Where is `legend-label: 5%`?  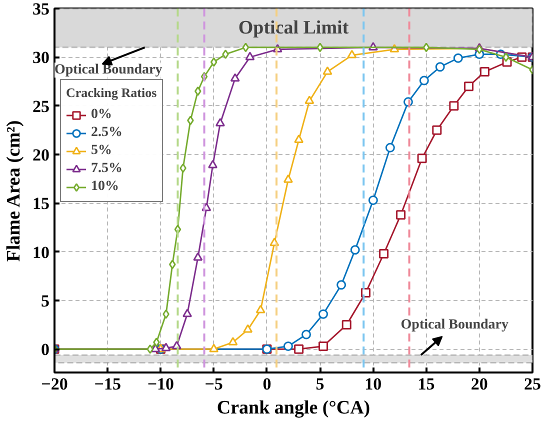 legend-label: 5% is located at coordinates (101, 151).